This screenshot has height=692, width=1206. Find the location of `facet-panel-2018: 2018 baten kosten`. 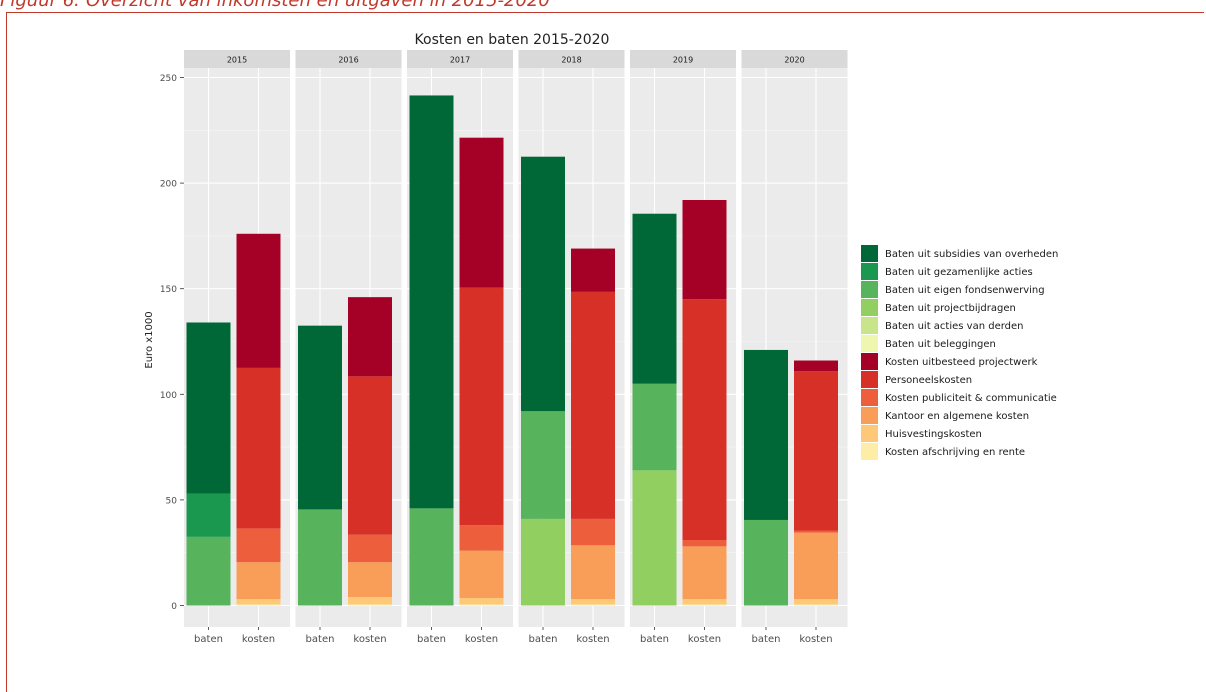

facet-panel-2018: 2018 baten kosten is located at coordinates (571, 347).